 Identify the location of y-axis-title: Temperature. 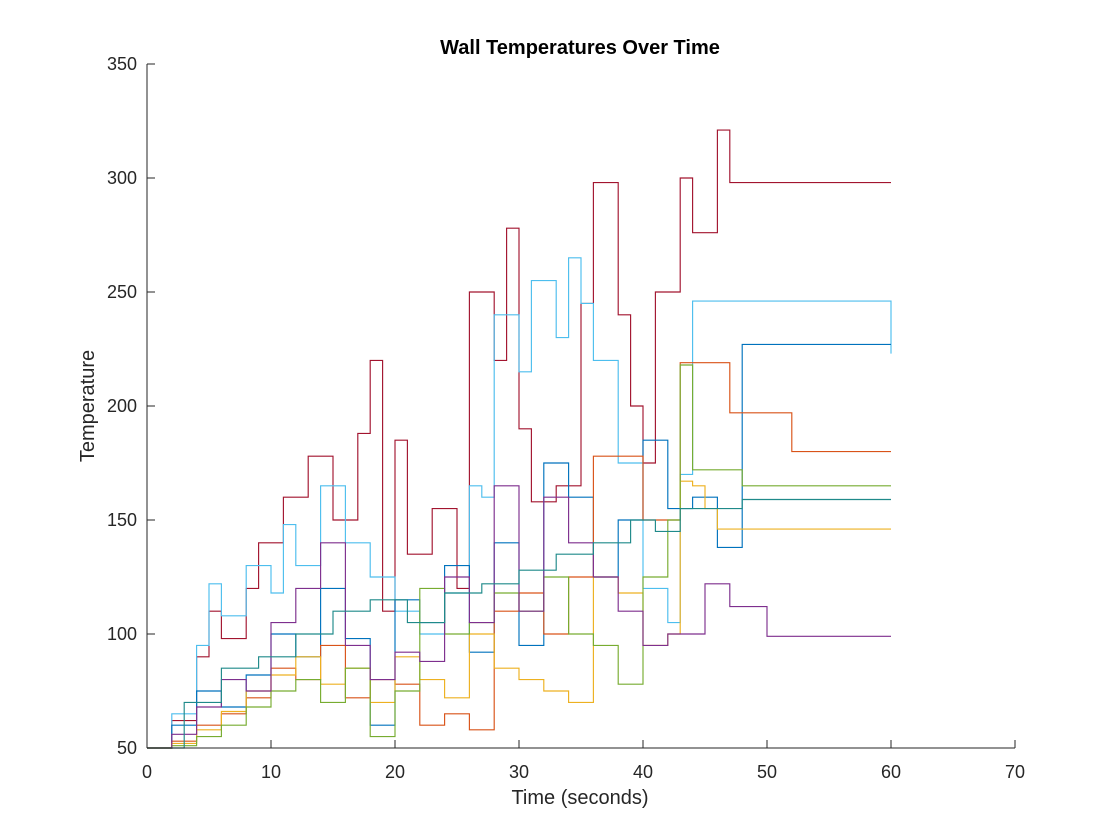
(88, 406).